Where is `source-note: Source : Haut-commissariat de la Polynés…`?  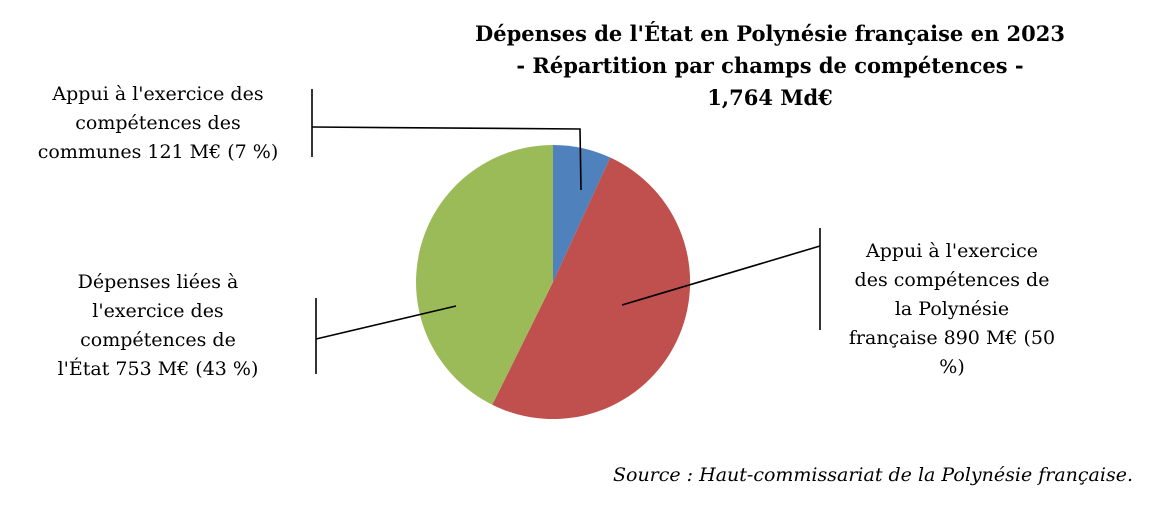
source-note: Source : Haut-commissariat de la Polynés… is located at coordinates (872, 475).